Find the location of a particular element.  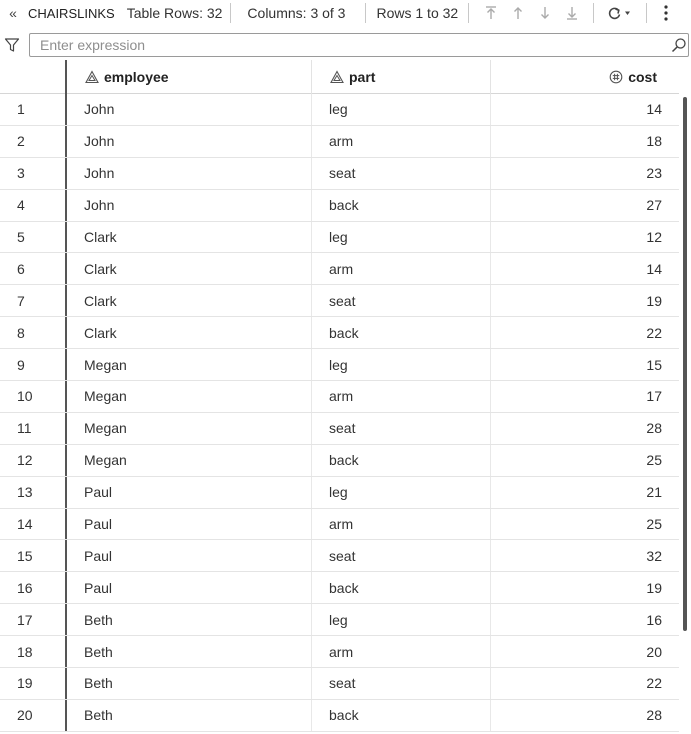

grid-header: employee part cost is located at coordinates (339, 77).